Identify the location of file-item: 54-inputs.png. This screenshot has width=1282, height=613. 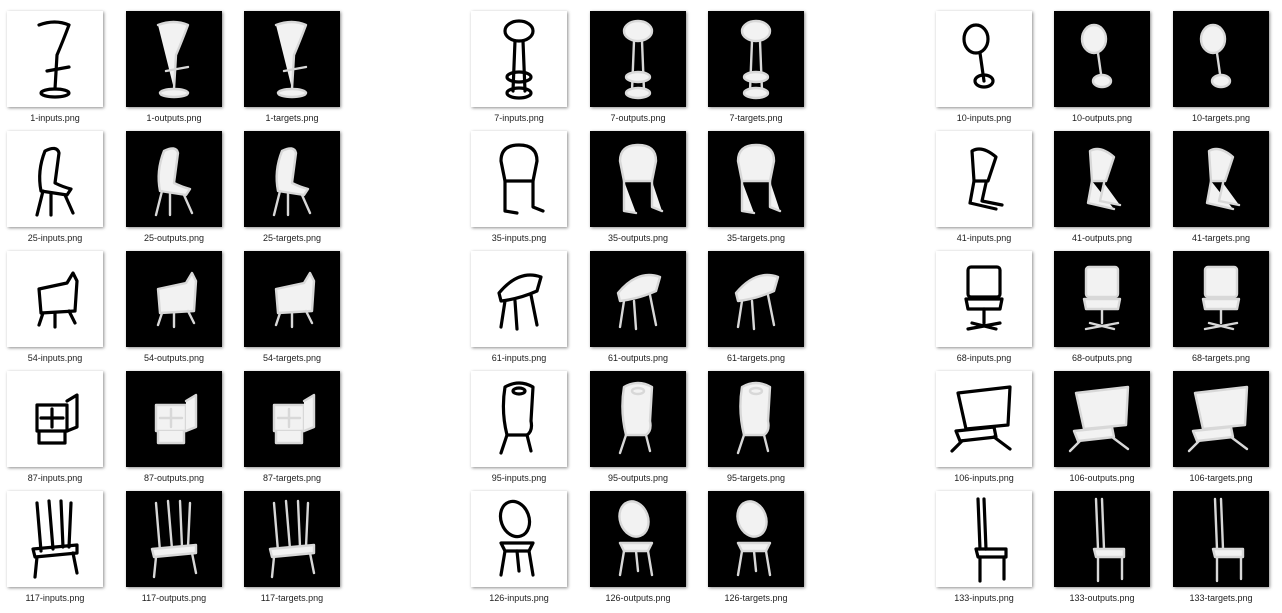
(57, 311).